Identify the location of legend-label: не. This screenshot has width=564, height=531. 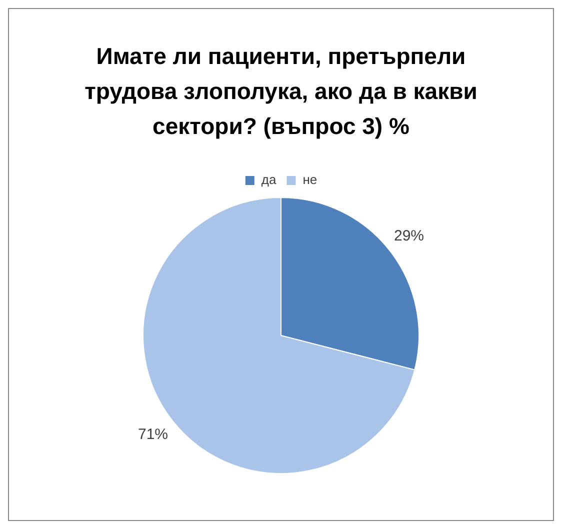
(310, 180).